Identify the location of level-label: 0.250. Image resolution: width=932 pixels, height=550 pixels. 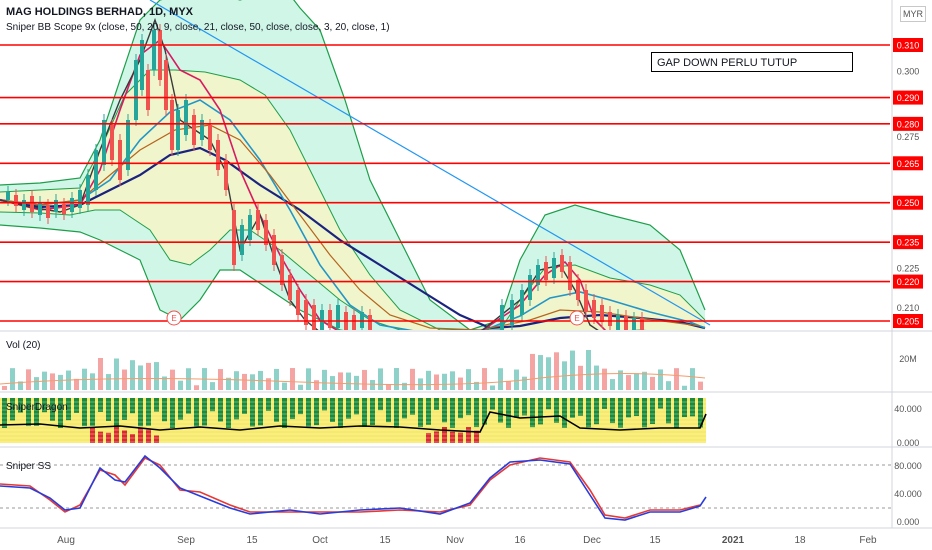
(908, 203).